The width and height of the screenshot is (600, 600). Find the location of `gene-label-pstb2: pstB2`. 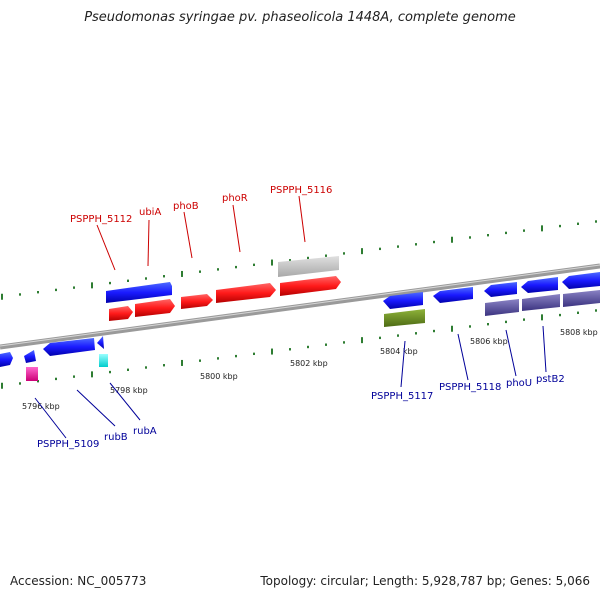

gene-label-pstb2: pstB2 is located at coordinates (550, 379).